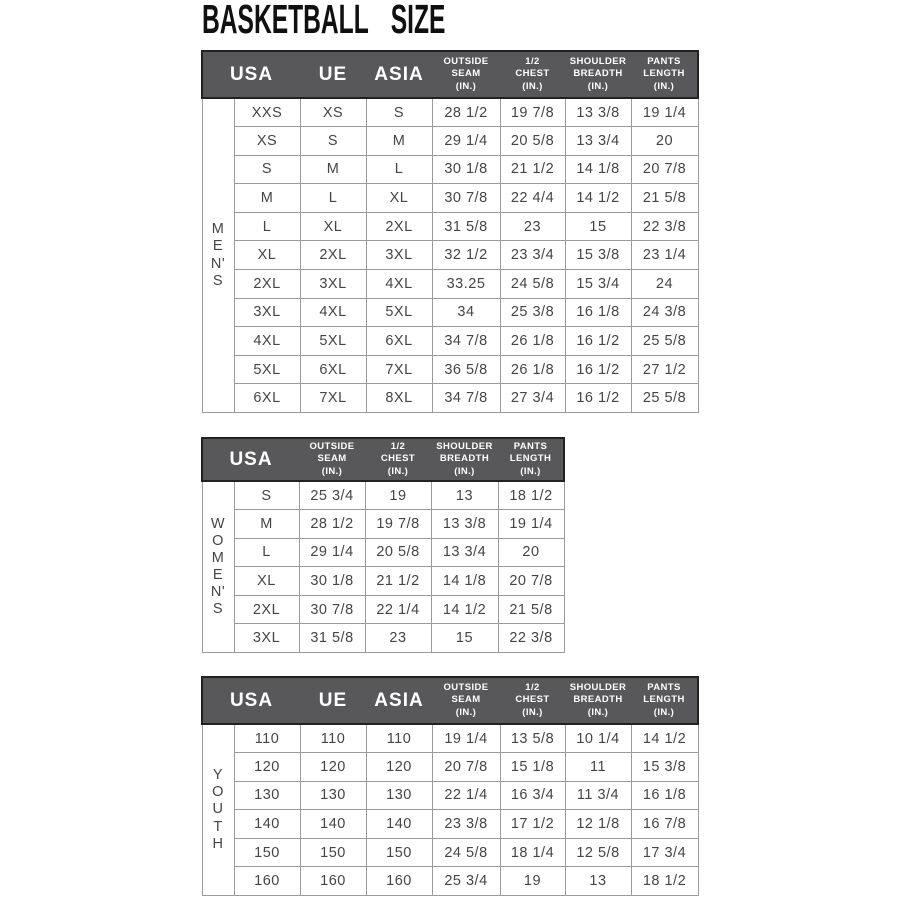 This screenshot has height=900, width=900. I want to click on table-row: S M L 30 1/8 21 1/2 14 1/8 20 7/8, so click(450, 169).